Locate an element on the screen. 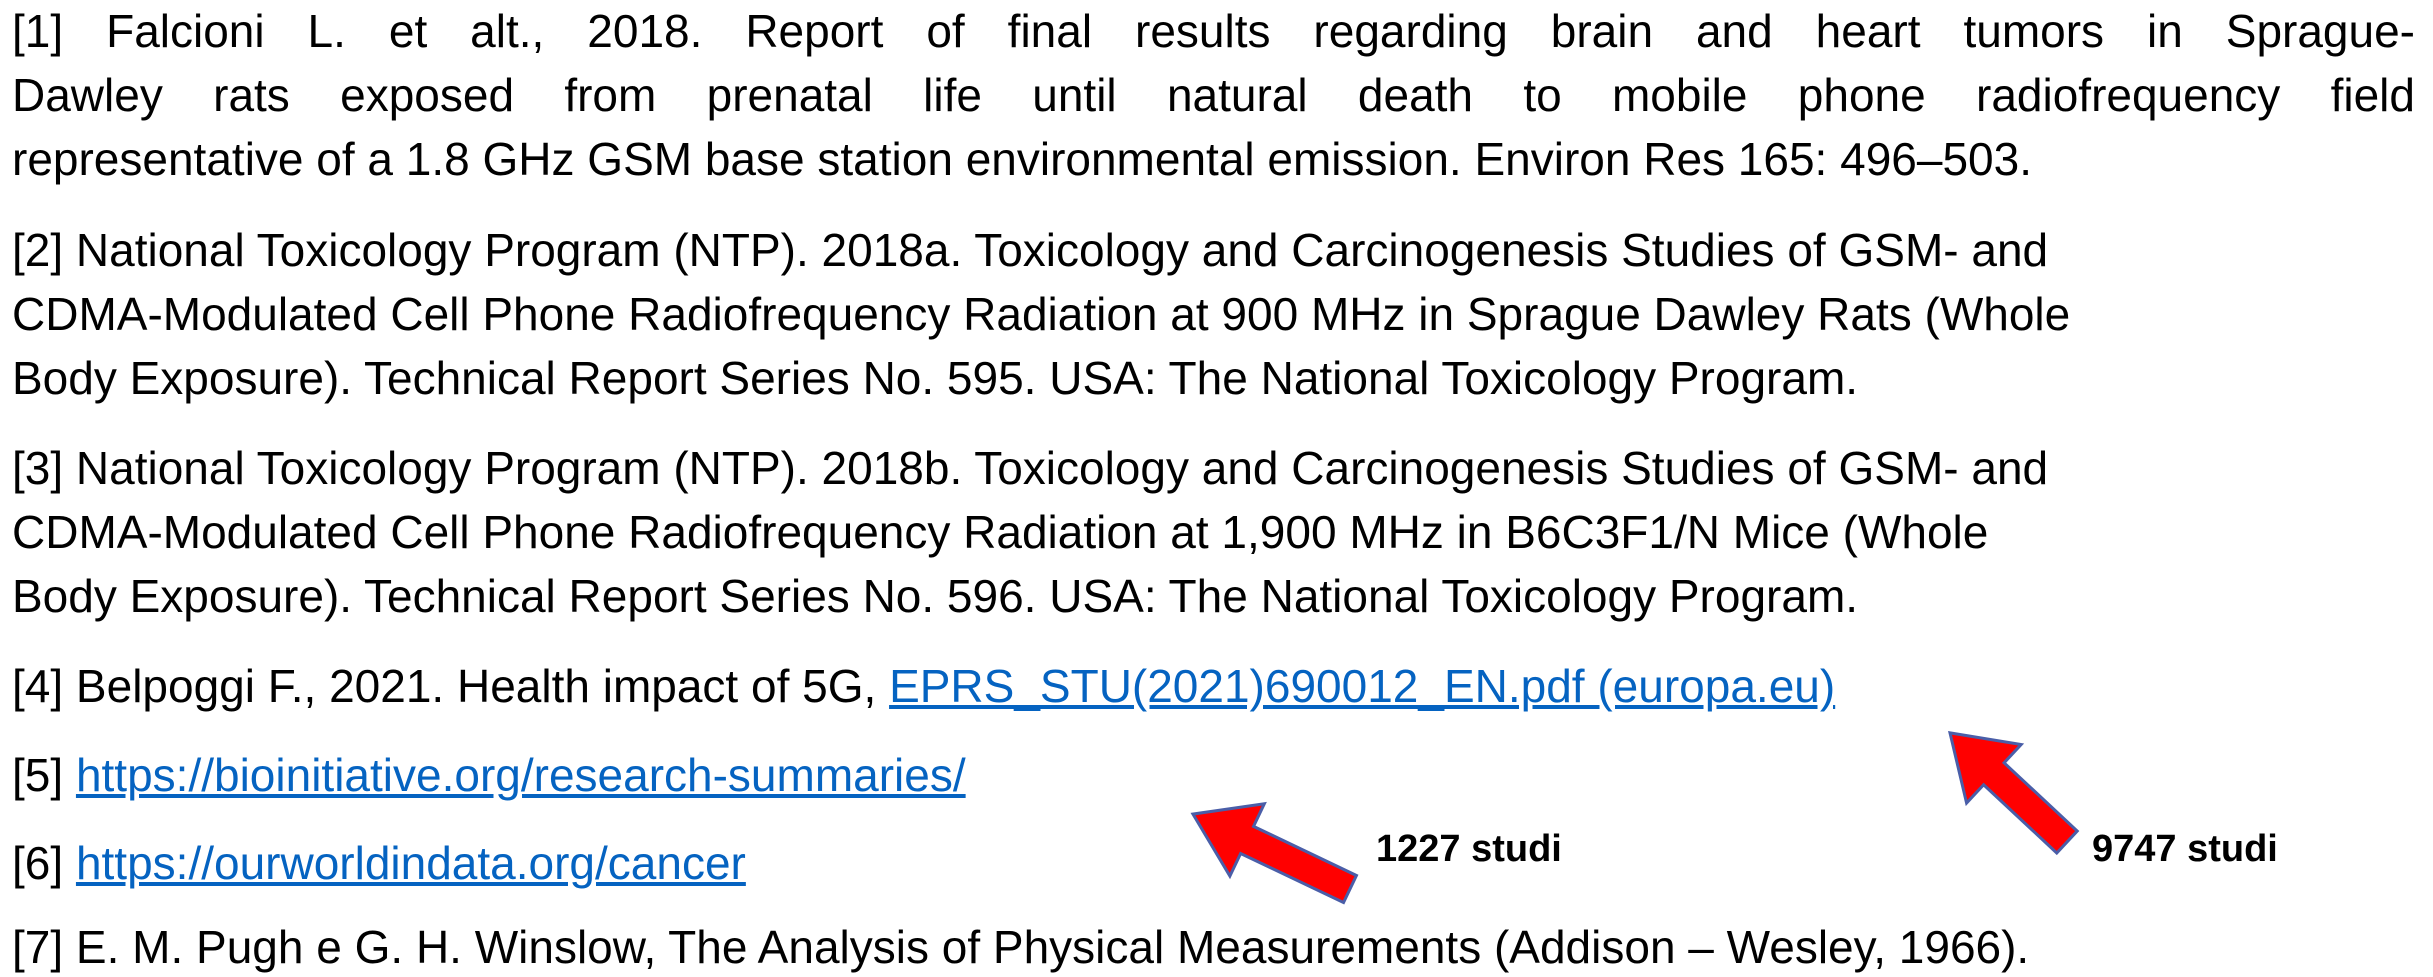 This screenshot has width=2433, height=977. reference-text: [5] is located at coordinates (38, 775).